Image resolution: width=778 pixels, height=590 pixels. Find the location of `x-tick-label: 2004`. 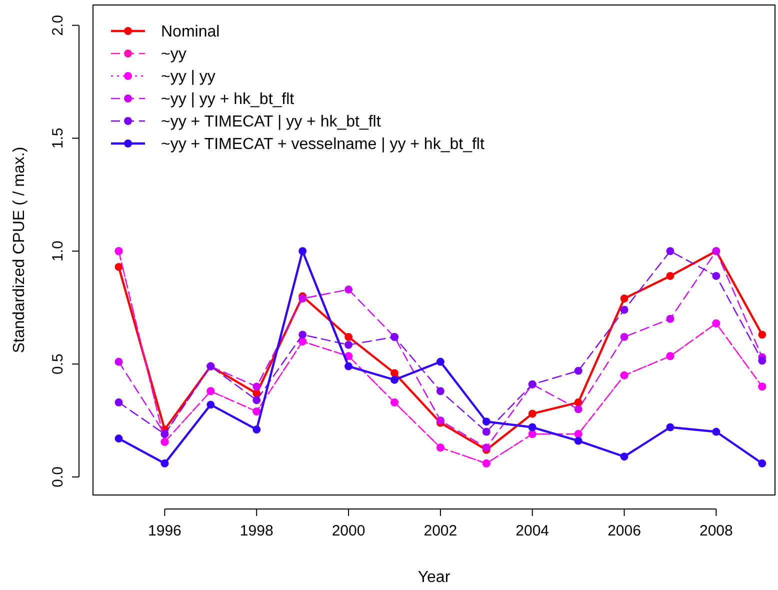

x-tick-label: 2004 is located at coordinates (533, 531).